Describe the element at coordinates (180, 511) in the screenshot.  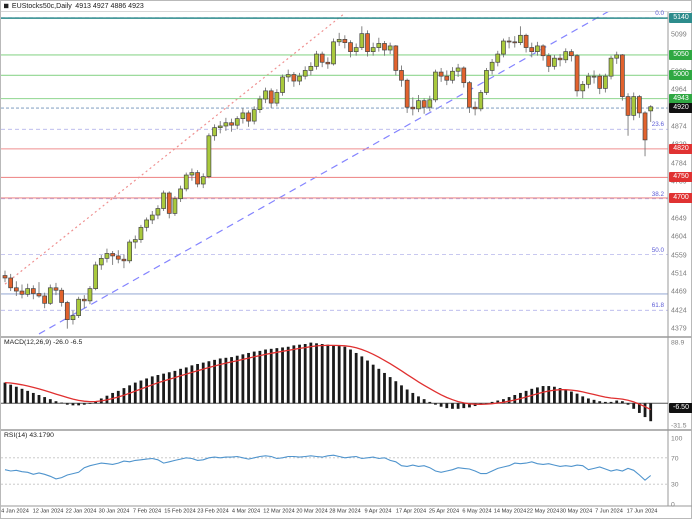
I see `date-axis-label: 15 Feb 2024` at that location.